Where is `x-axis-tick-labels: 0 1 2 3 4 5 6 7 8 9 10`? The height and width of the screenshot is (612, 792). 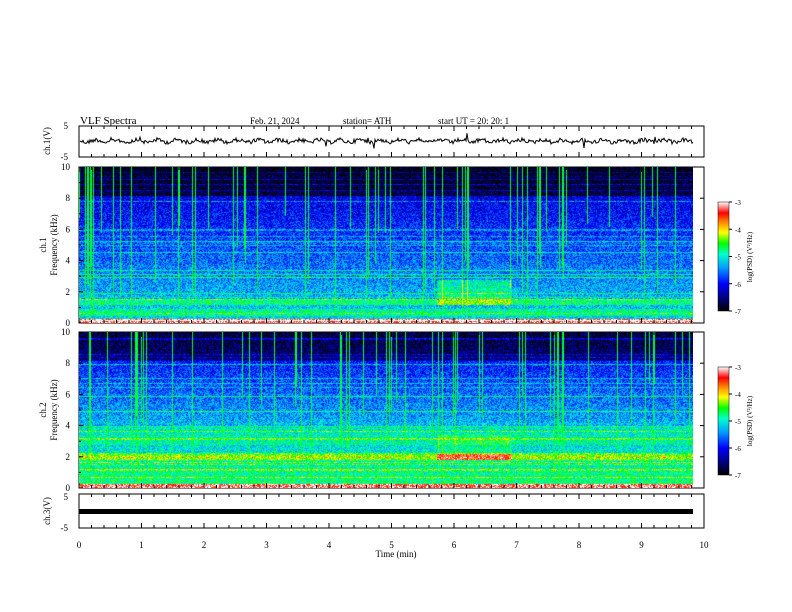 x-axis-tick-labels: 0 1 2 3 4 5 6 7 8 9 10 is located at coordinates (393, 545).